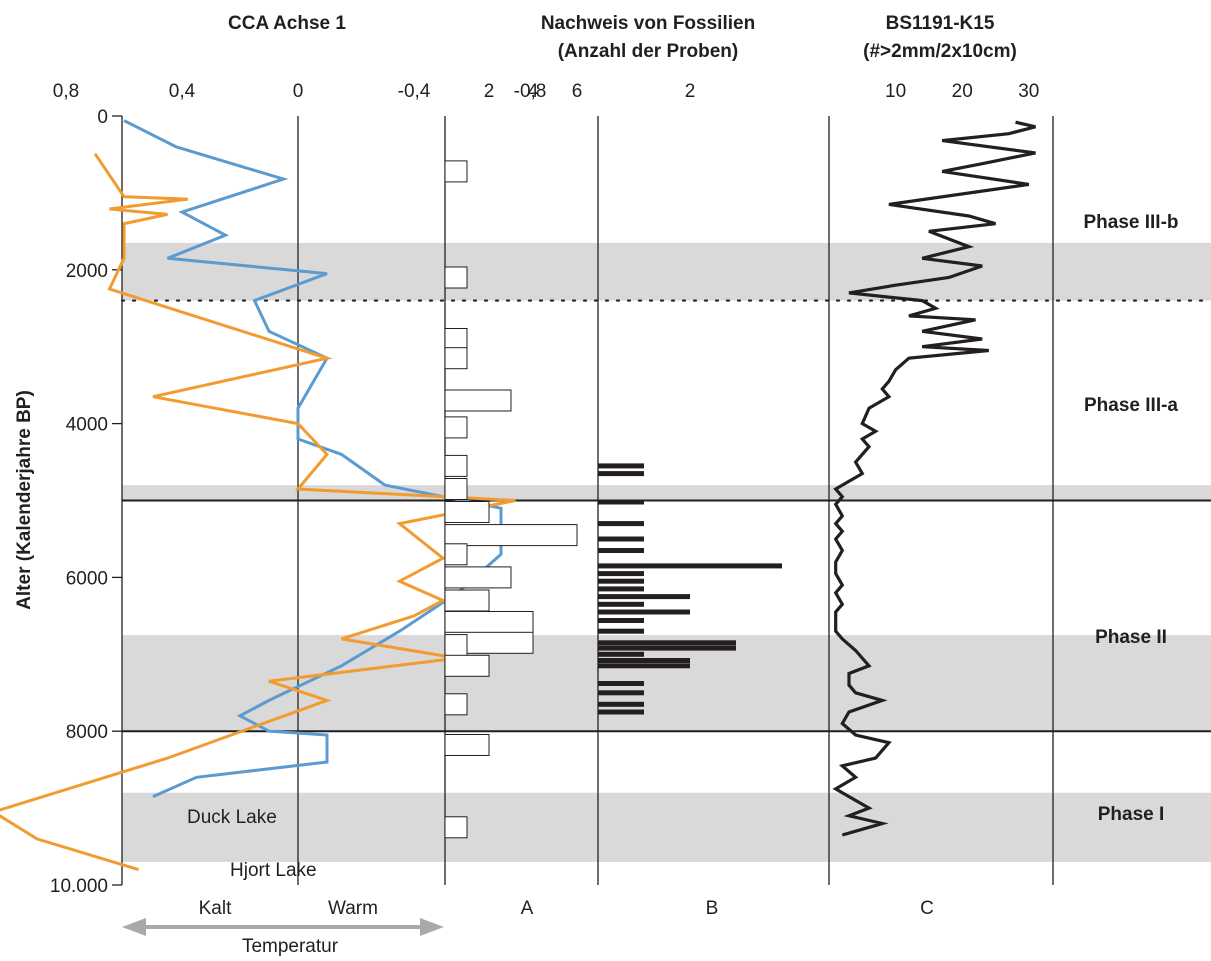 The width and height of the screenshot is (1211, 961). What do you see at coordinates (24, 500) in the screenshot?
I see `y-axis-title: Alter (Kalenderjahre BP)` at bounding box center [24, 500].